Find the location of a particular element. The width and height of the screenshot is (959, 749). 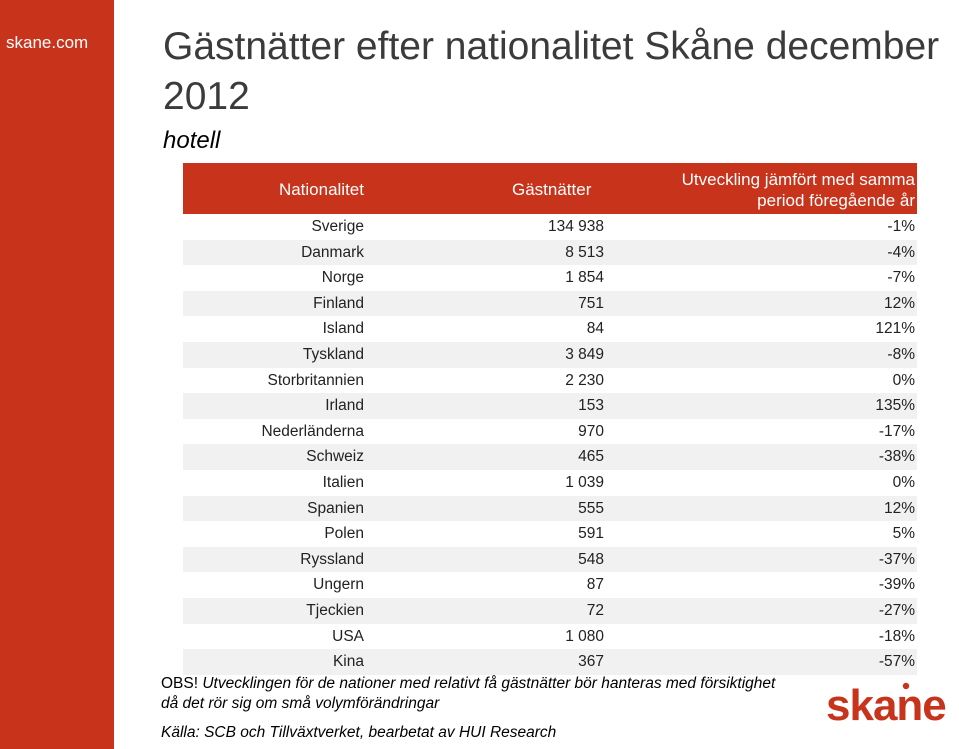

cell-nationality: Nederländerna is located at coordinates (312, 431).